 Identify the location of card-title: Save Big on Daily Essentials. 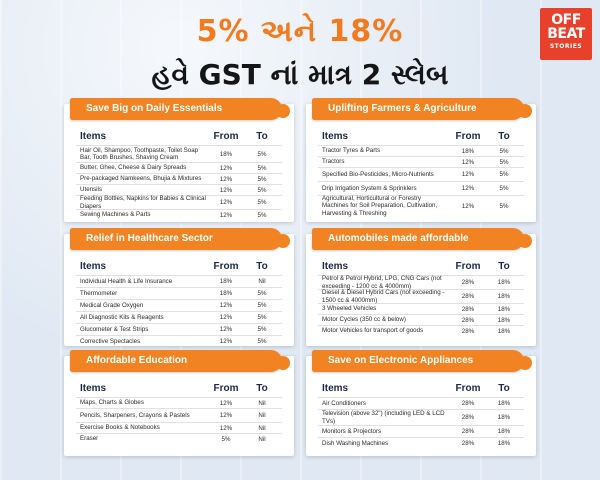
(180, 109).